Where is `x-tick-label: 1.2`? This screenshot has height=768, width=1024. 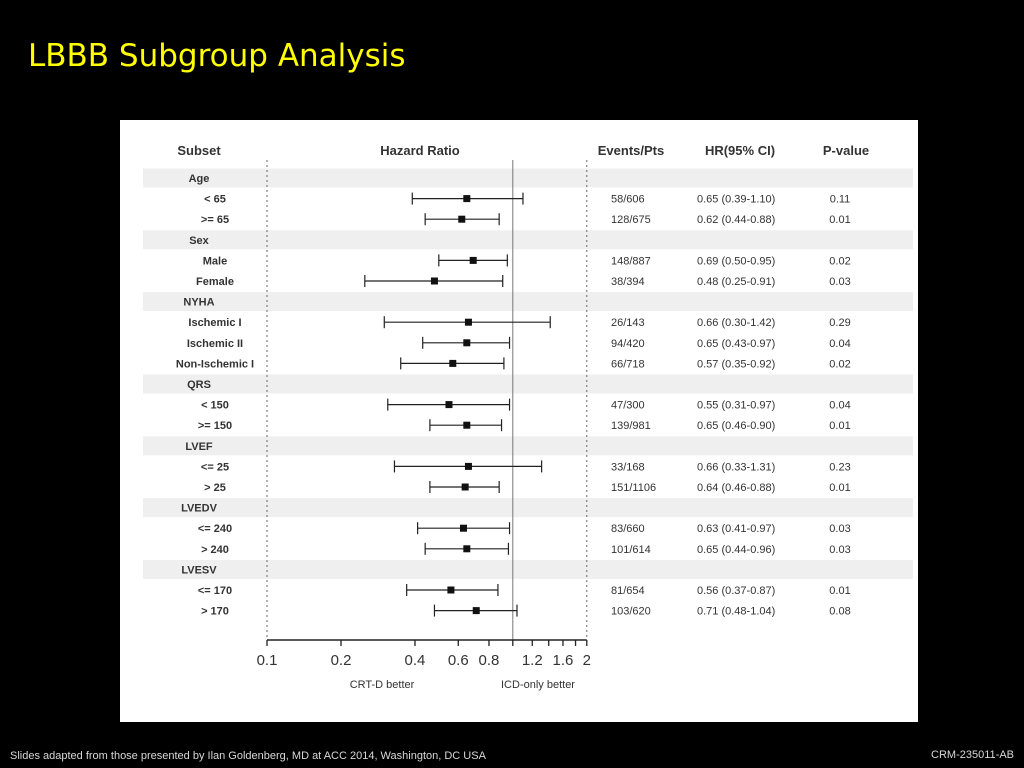
x-tick-label: 1.2 is located at coordinates (532, 660).